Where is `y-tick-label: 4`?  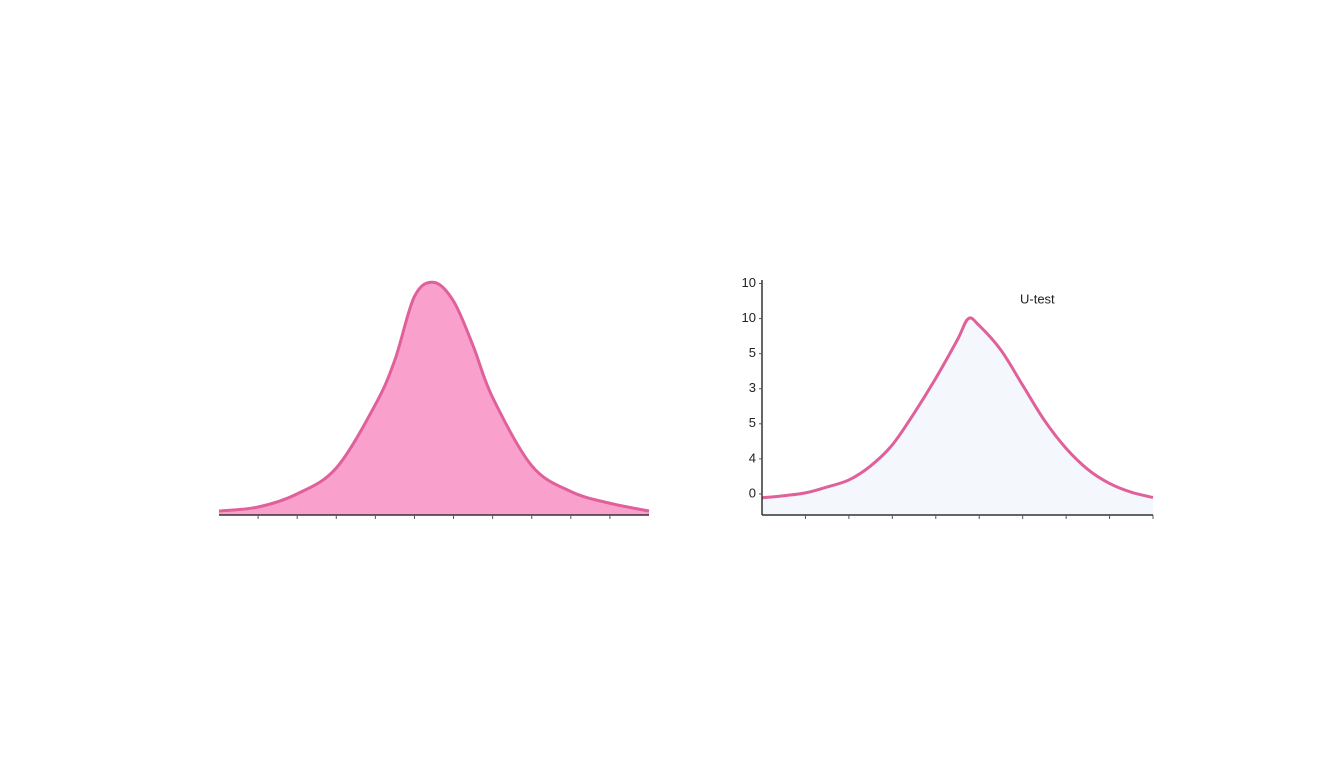 y-tick-label: 4 is located at coordinates (752, 457).